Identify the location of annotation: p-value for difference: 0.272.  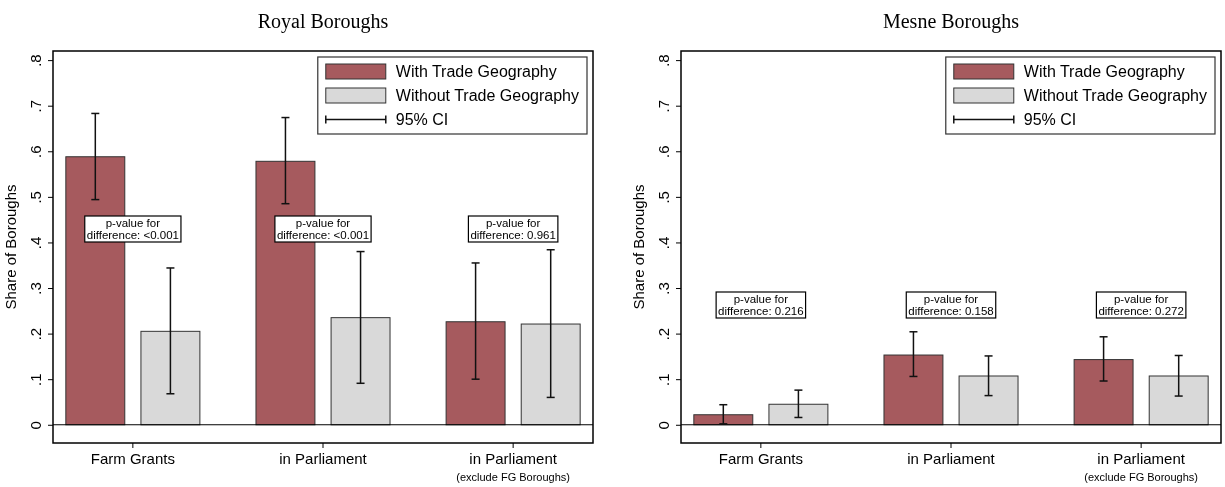
(1141, 305).